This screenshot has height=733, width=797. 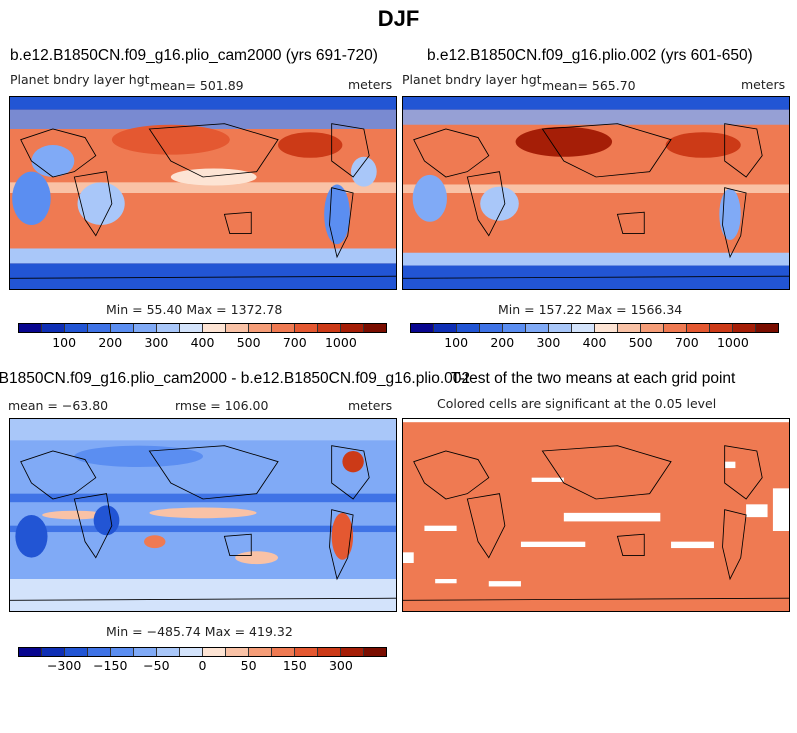 What do you see at coordinates (199, 631) in the screenshot?
I see `panel-3-minmax: Min = −485.74 Max = 419.32` at bounding box center [199, 631].